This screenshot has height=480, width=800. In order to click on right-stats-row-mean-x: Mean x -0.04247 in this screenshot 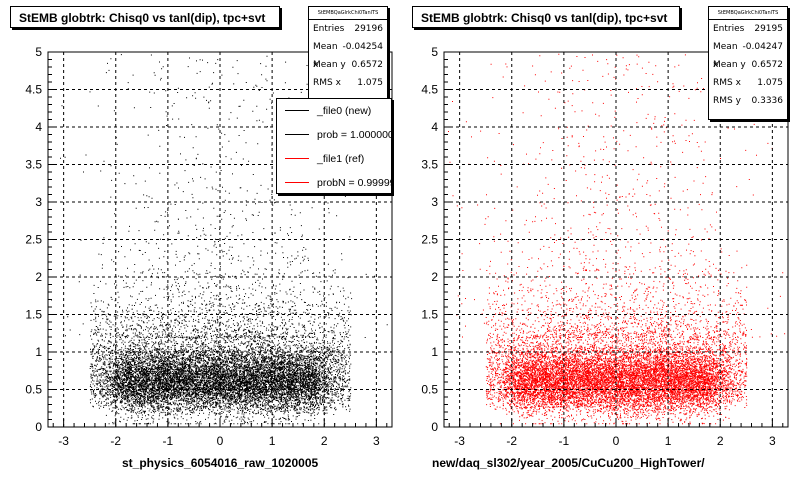, I will do `click(748, 54)`.